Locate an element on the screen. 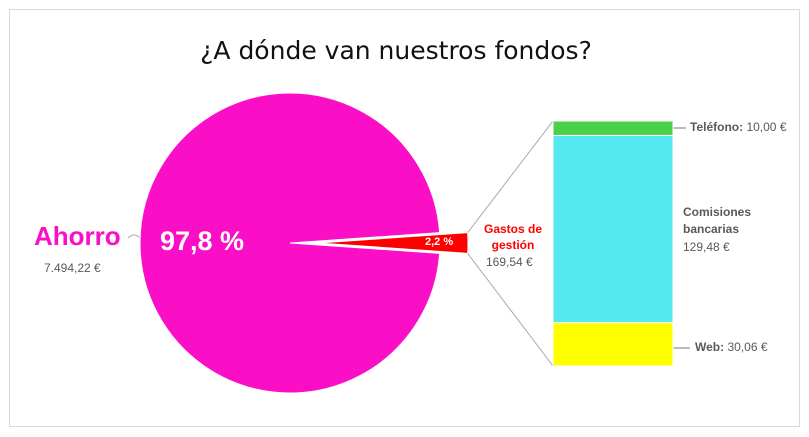 The width and height of the screenshot is (809, 437). value-label: 30,06 € is located at coordinates (747, 347).